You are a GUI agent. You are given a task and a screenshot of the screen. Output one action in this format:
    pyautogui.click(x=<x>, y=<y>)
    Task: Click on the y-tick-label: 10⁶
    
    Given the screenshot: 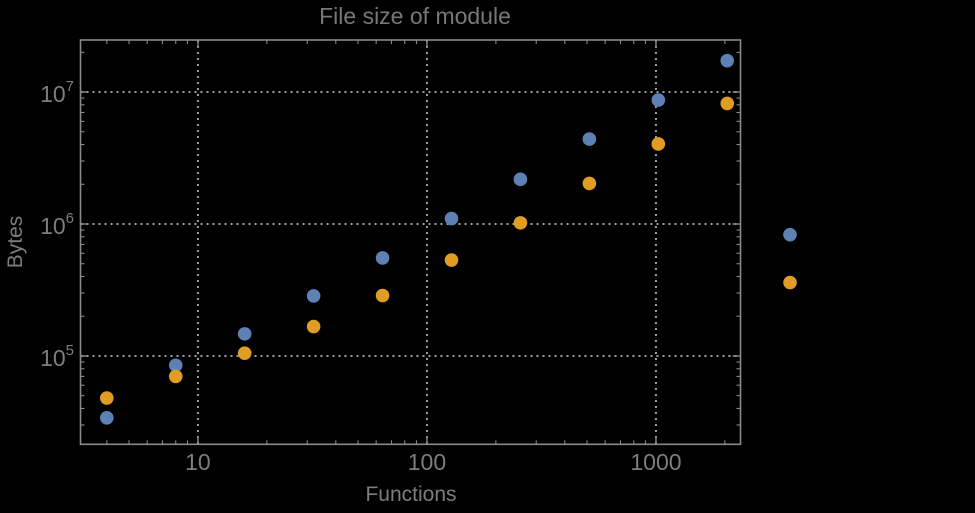 What is the action you would take?
    pyautogui.click(x=57, y=224)
    